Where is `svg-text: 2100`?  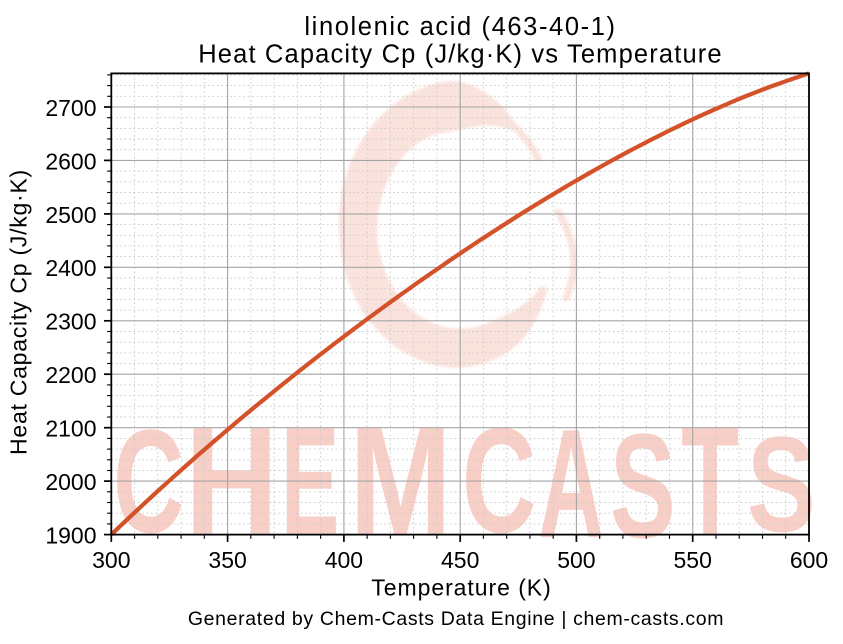 svg-text: 2100 is located at coordinates (70, 429).